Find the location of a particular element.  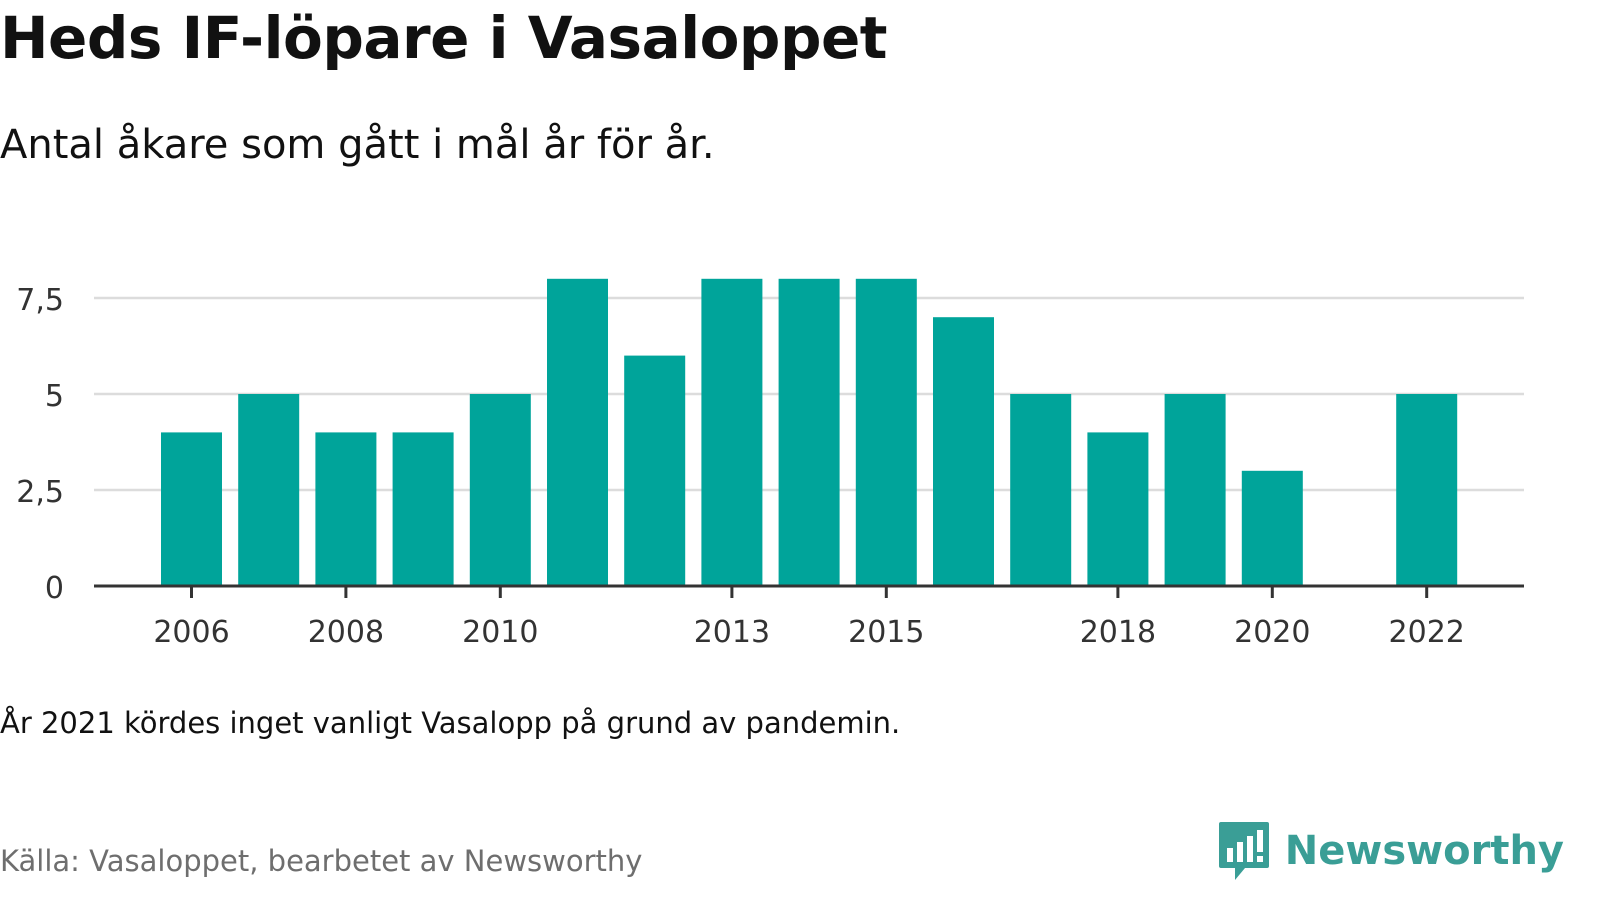

x-tick-label: 2008 is located at coordinates (346, 632).